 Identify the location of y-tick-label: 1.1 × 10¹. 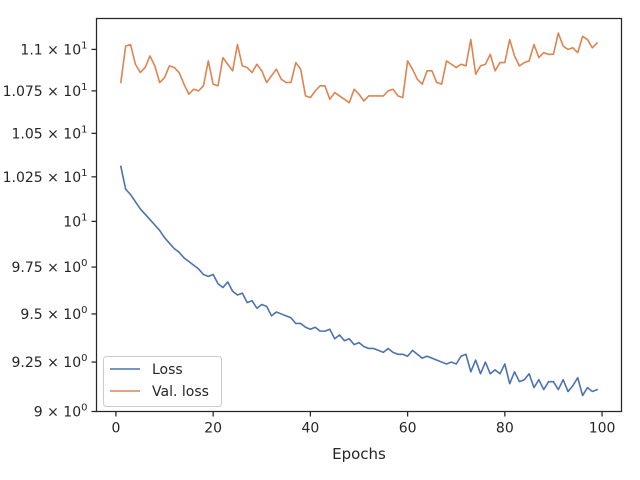
(53, 49).